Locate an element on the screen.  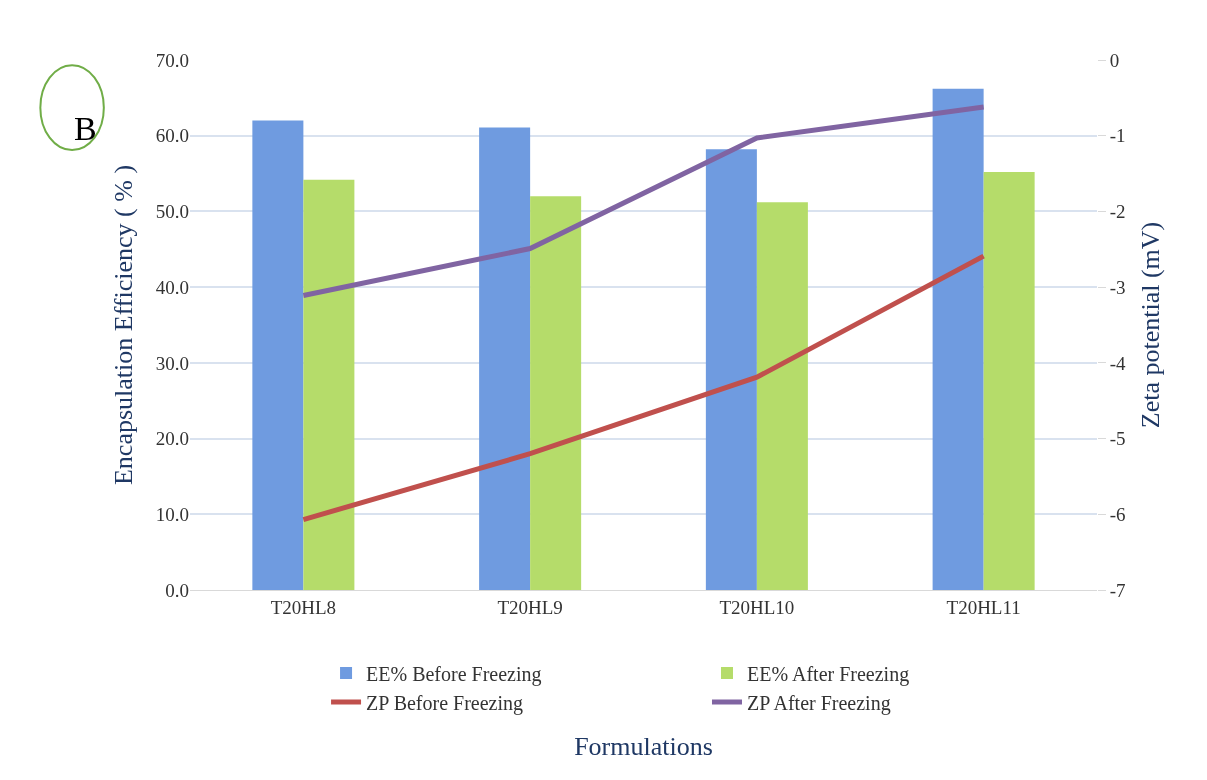
y2-tick-label: -2 is located at coordinates (1117, 212).